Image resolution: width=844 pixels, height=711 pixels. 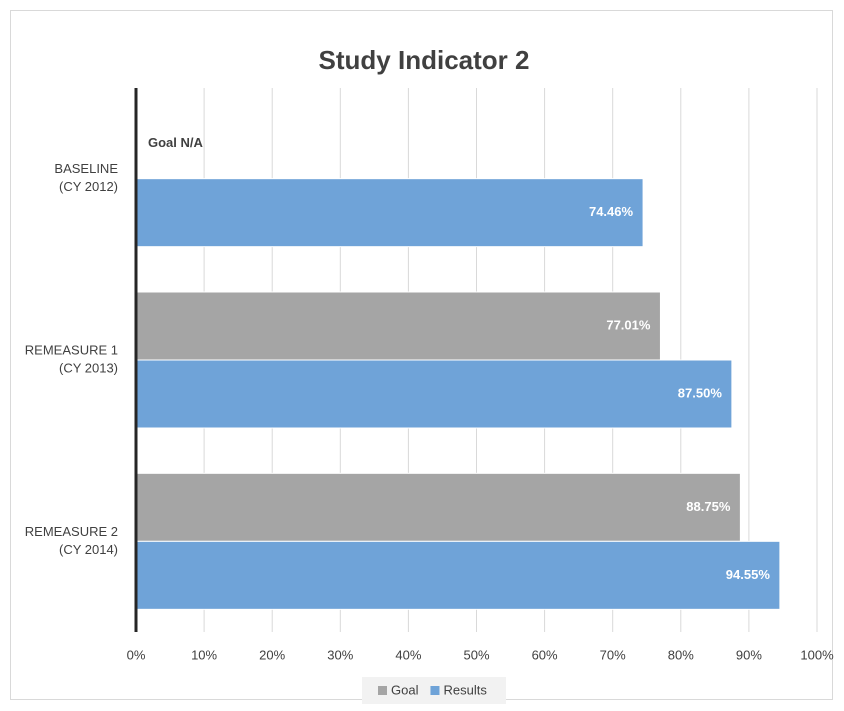 I want to click on data-label: 87.50%, so click(x=700, y=392).